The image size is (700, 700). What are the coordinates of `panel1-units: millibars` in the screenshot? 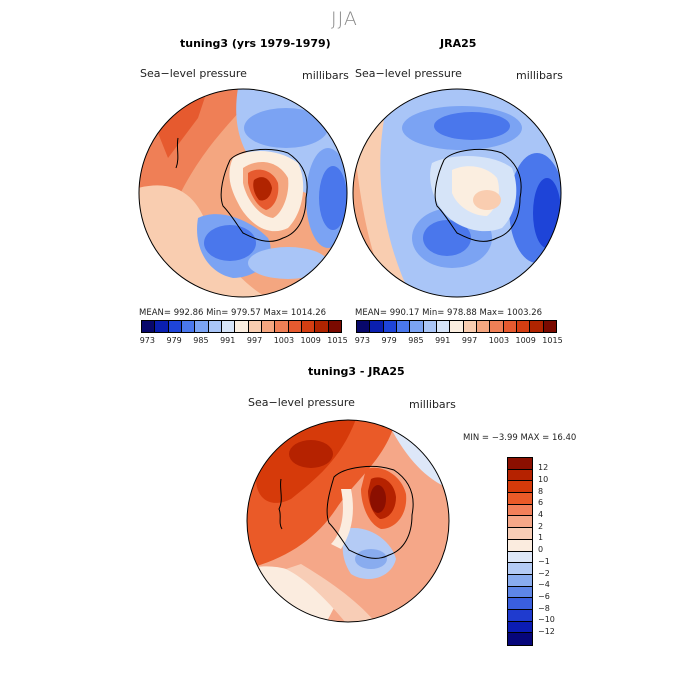 It's located at (325, 75).